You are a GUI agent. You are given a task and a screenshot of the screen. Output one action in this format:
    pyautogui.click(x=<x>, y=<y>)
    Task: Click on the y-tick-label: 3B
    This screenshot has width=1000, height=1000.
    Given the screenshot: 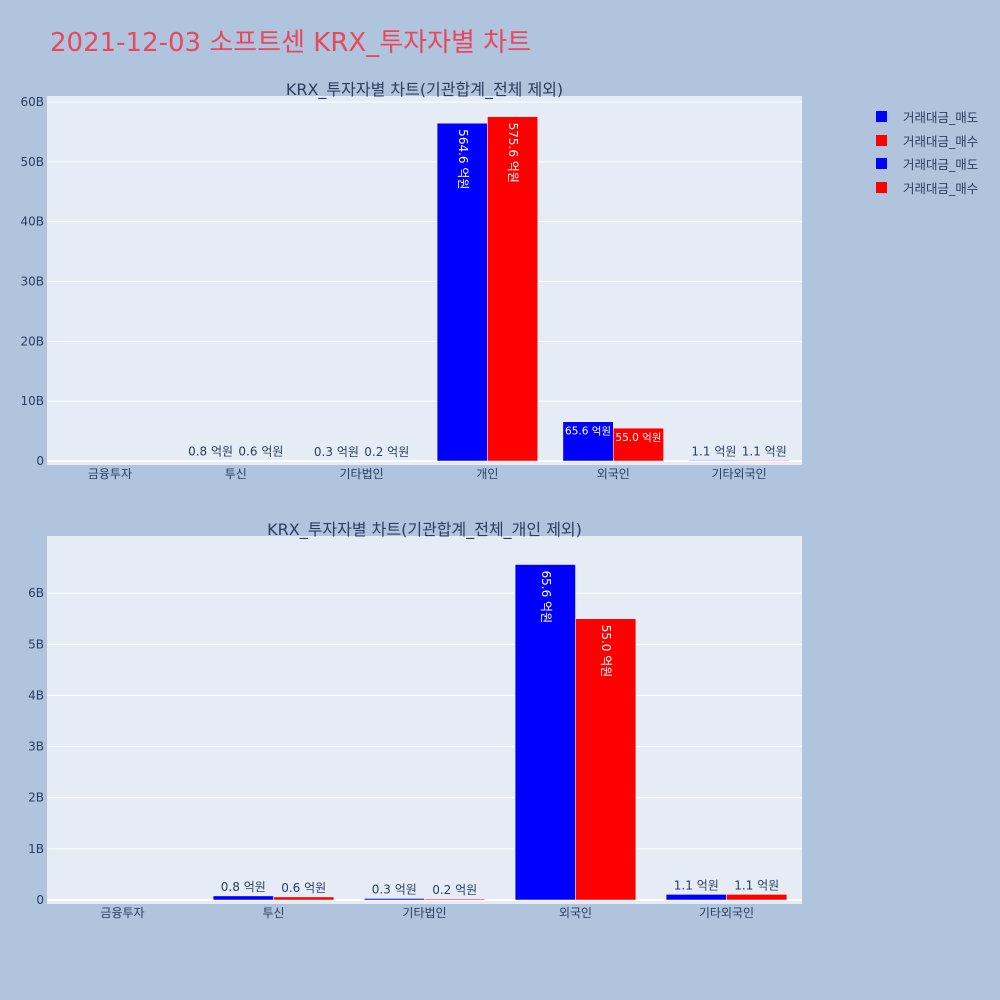 What is the action you would take?
    pyautogui.click(x=36, y=747)
    